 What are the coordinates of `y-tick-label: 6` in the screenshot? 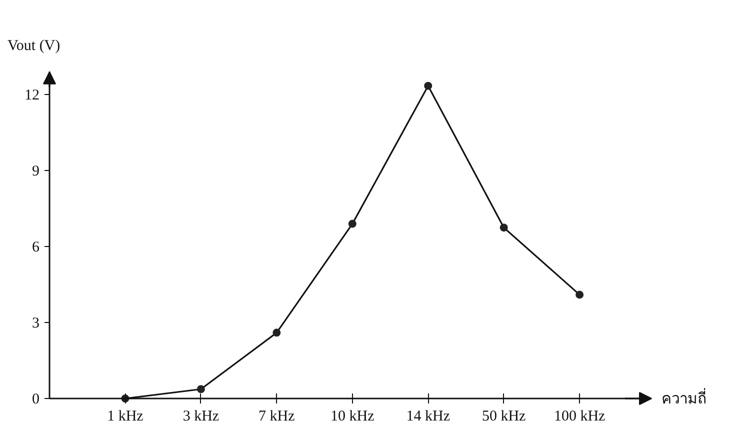 It's located at (36, 248).